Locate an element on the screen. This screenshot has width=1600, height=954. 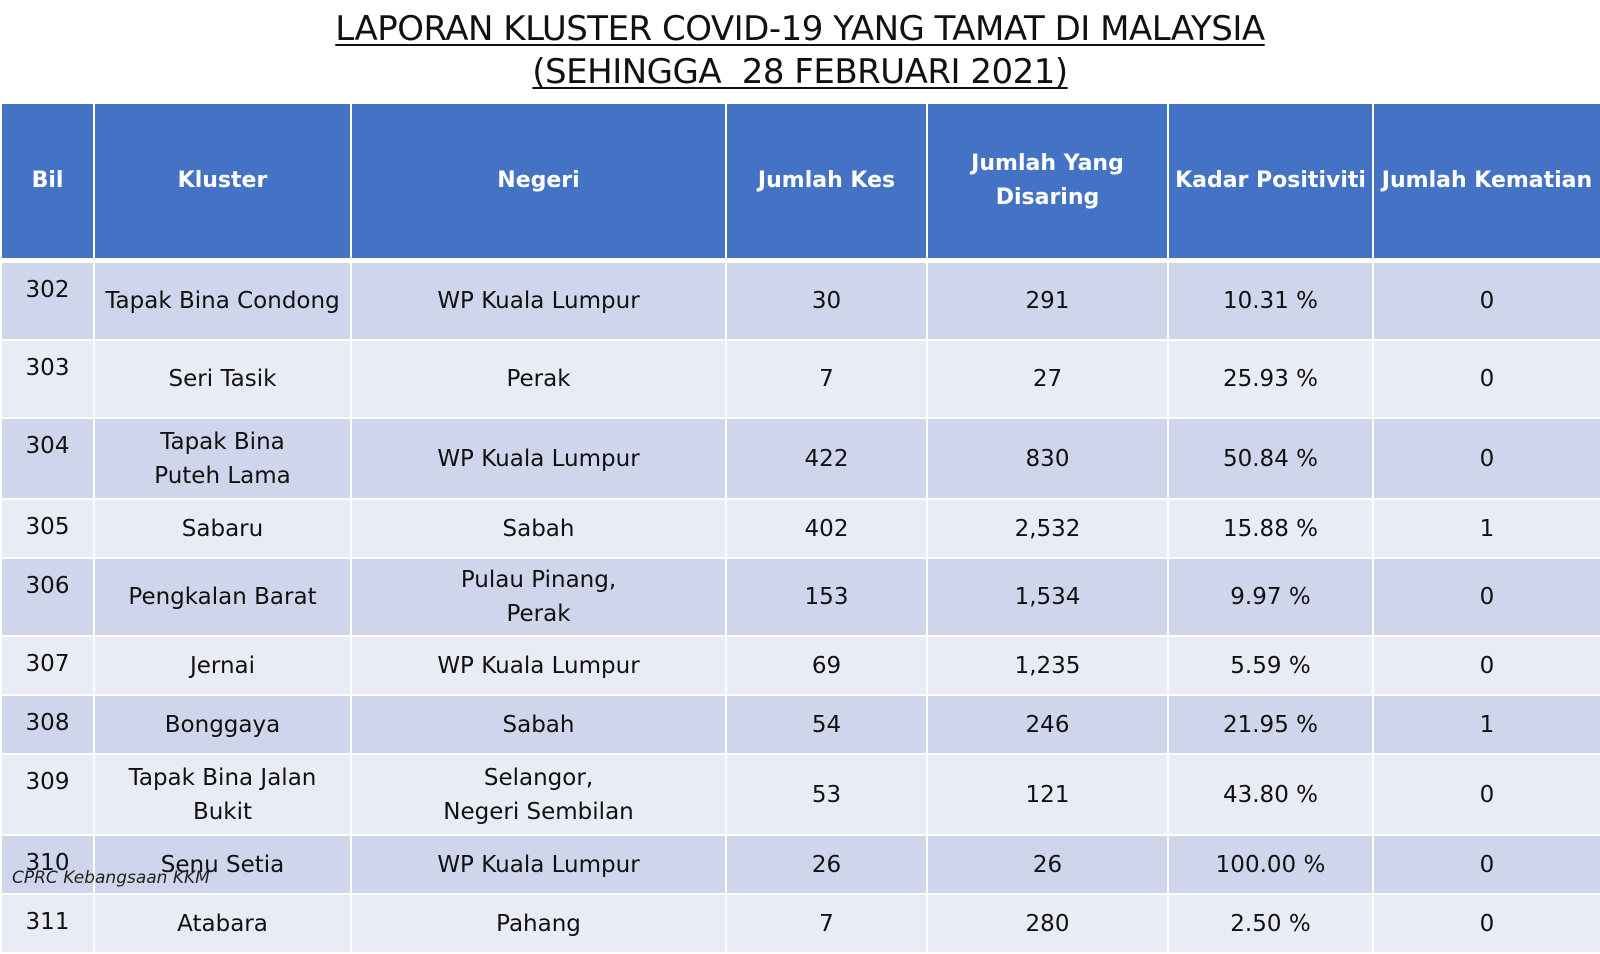
table-cell: Sabaru is located at coordinates (222, 528).